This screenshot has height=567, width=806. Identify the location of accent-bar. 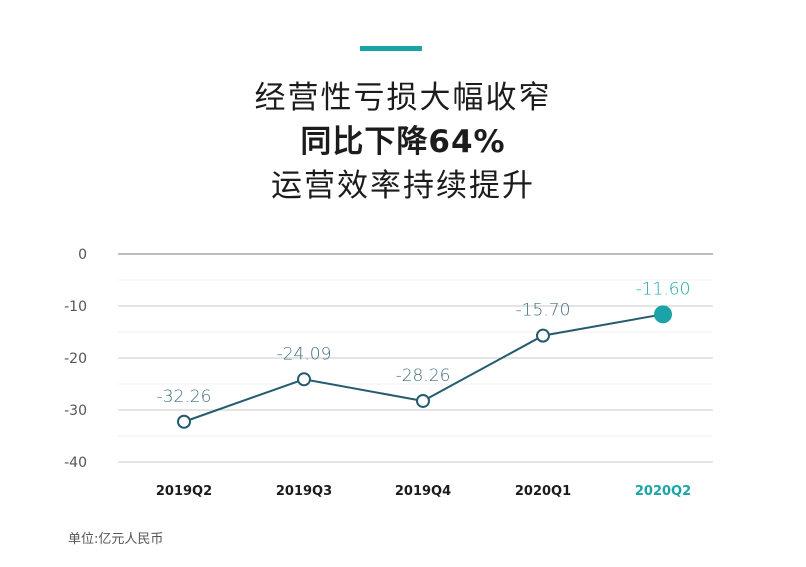
(391, 48).